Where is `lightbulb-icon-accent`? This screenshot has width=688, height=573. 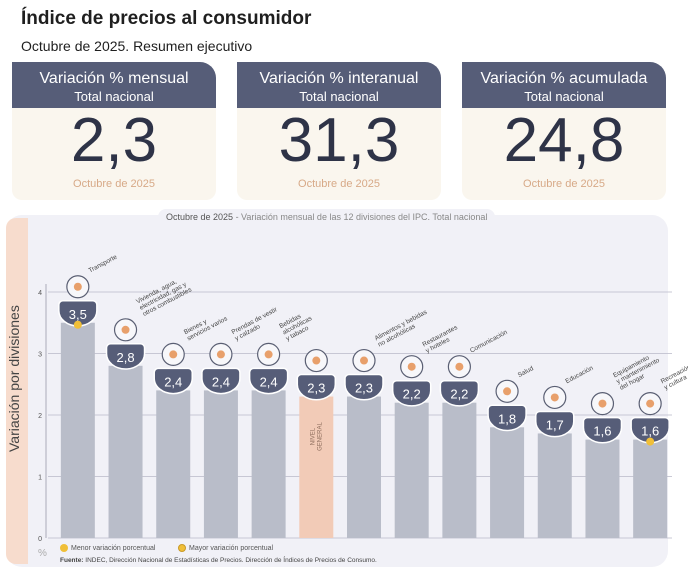 lightbulb-icon-accent is located at coordinates (125, 329).